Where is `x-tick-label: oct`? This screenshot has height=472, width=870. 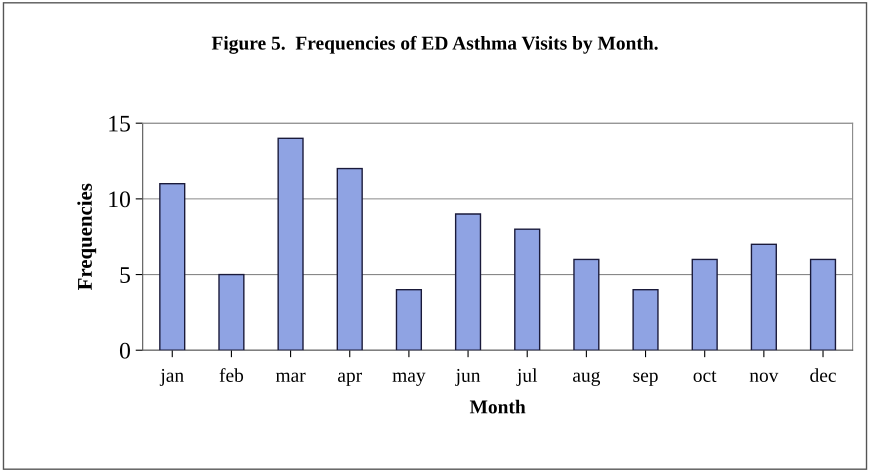
x-tick-label: oct is located at coordinates (705, 376).